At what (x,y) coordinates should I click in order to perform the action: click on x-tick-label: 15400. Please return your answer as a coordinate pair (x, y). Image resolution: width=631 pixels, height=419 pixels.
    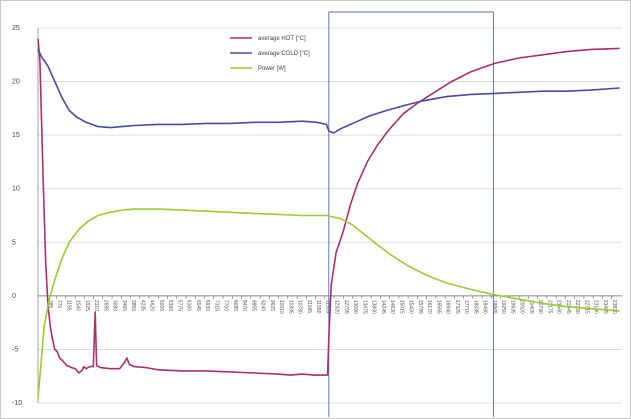
    Looking at the image, I should click on (411, 307).